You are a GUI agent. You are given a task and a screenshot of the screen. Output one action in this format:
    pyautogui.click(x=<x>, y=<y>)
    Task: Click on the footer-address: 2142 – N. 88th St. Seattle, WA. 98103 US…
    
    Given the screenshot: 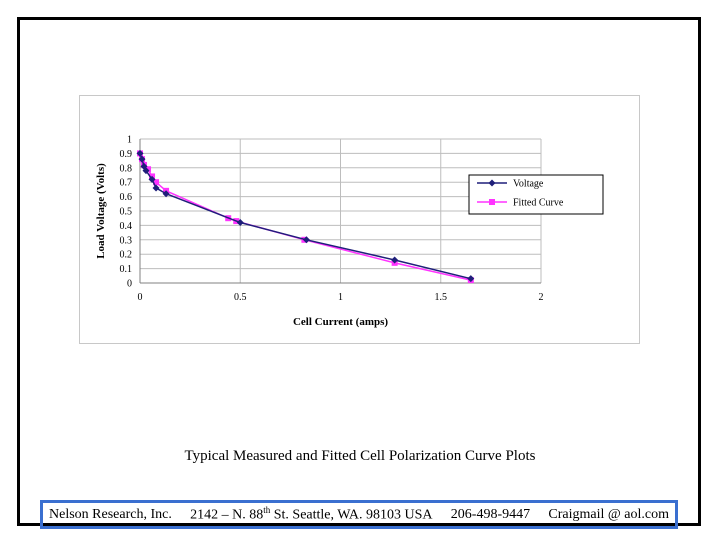 What is the action you would take?
    pyautogui.click(x=311, y=514)
    